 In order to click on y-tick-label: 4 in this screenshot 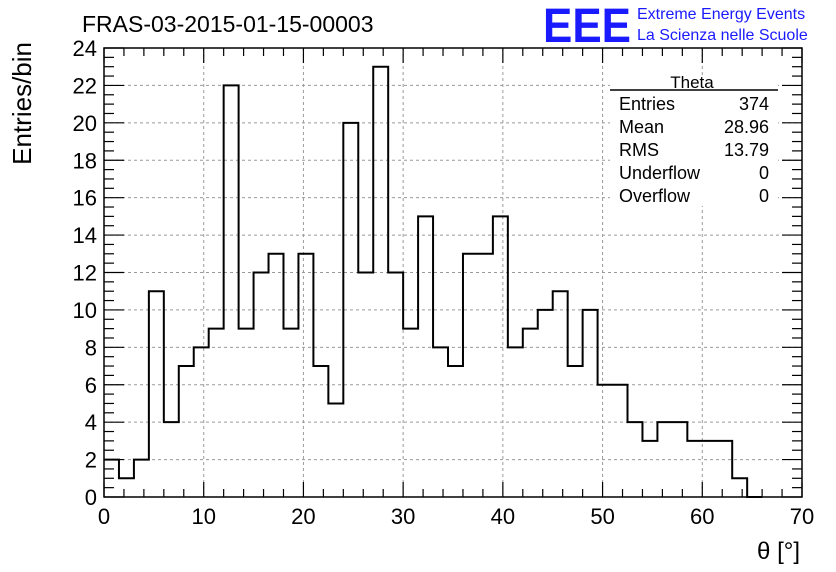, I will do `click(91, 422)`.